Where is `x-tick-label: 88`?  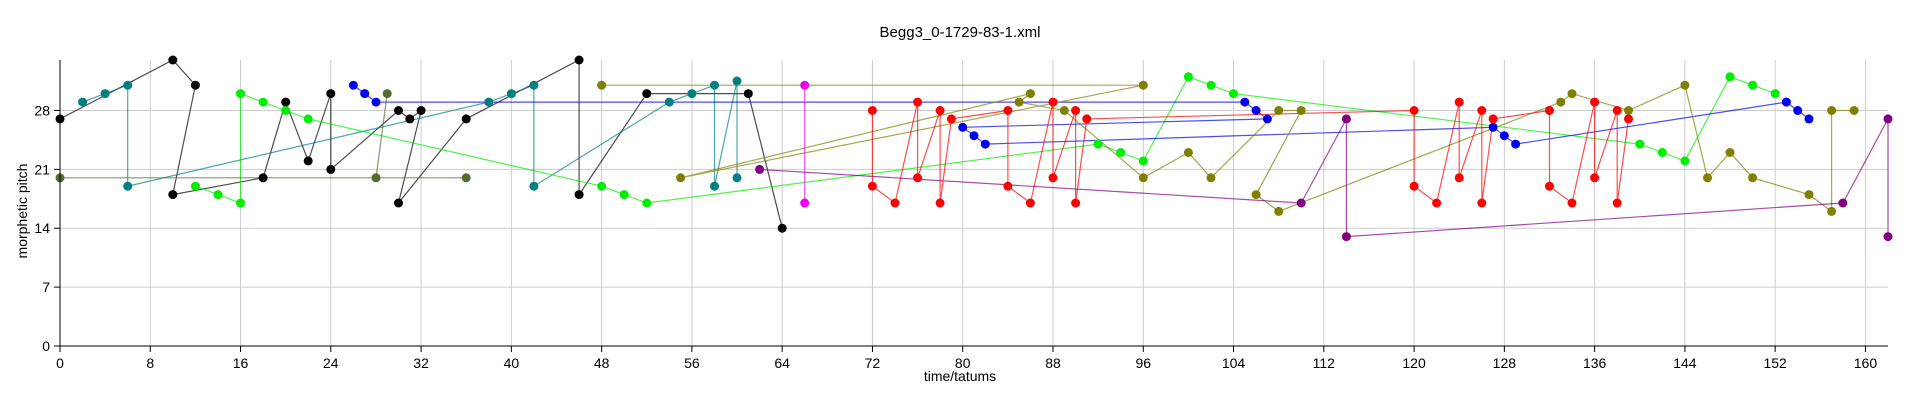 x-tick-label: 88 is located at coordinates (1053, 363).